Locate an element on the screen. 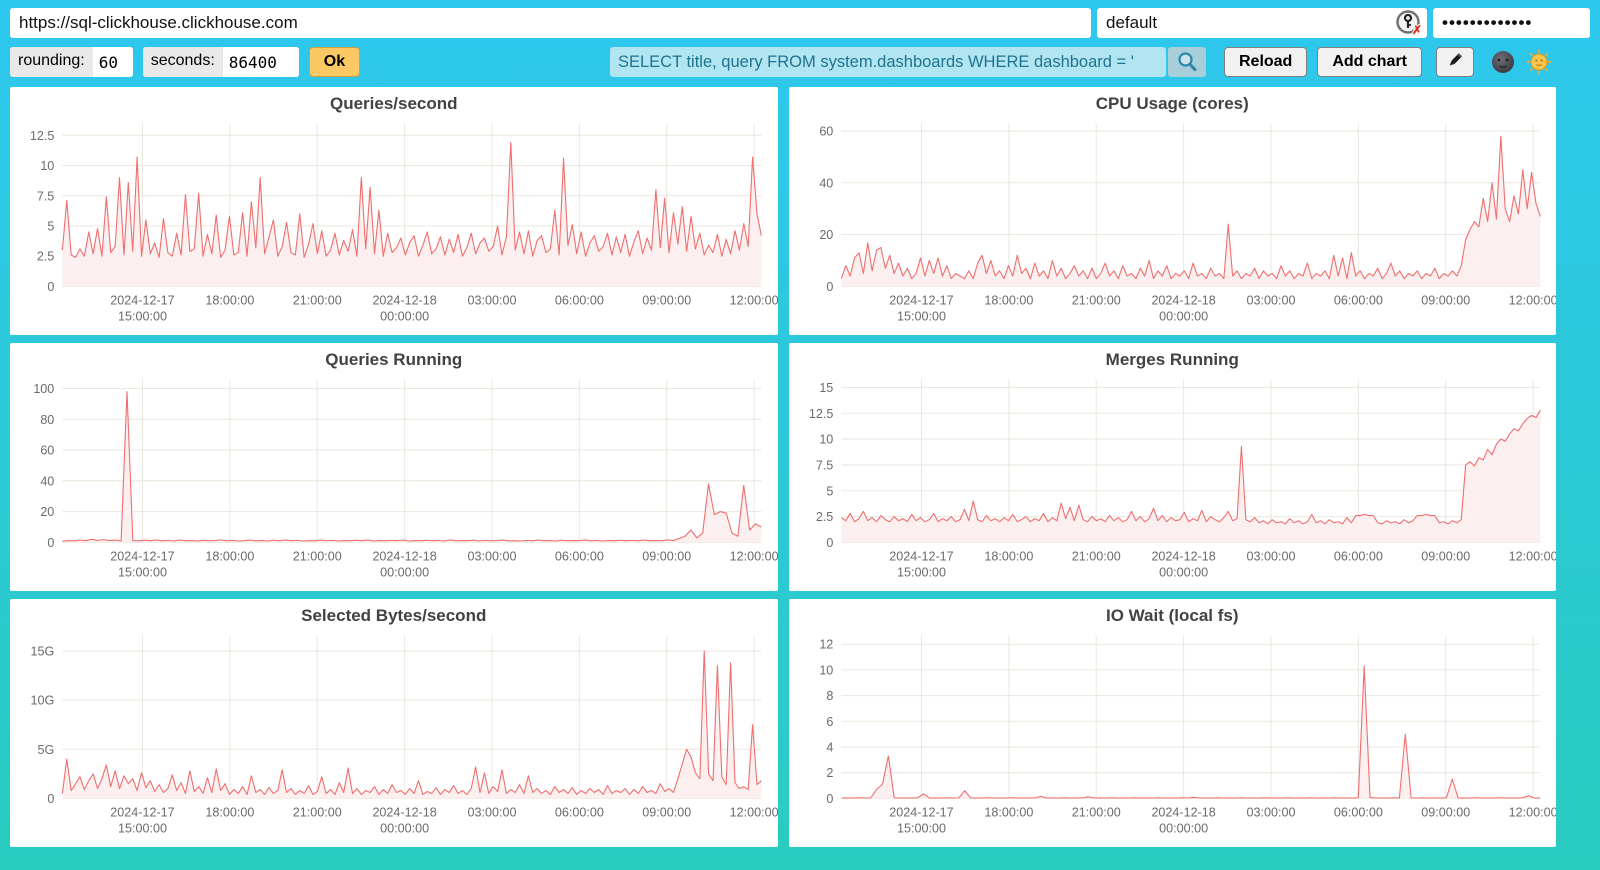 This screenshot has height=870, width=1600. y-tick-label: 8 is located at coordinates (829, 696).